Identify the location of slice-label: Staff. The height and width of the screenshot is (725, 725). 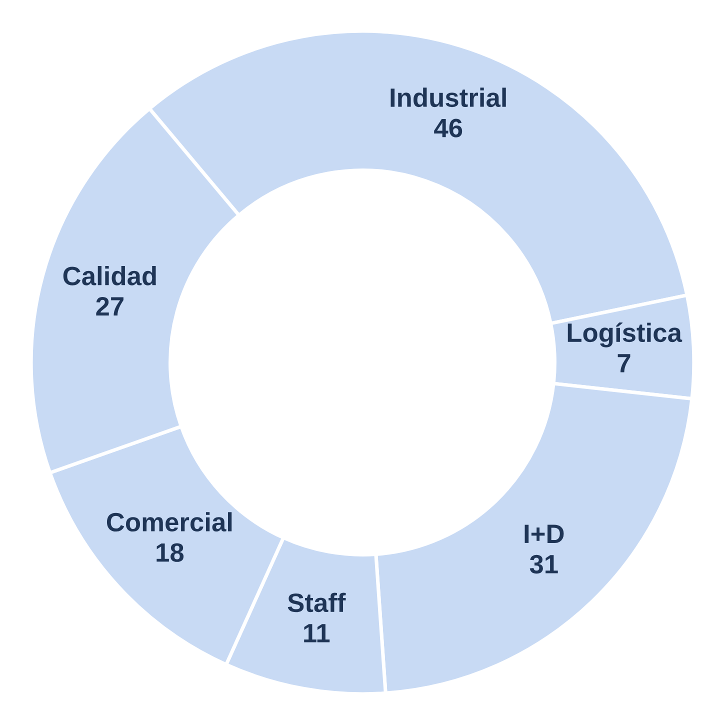
(317, 602).